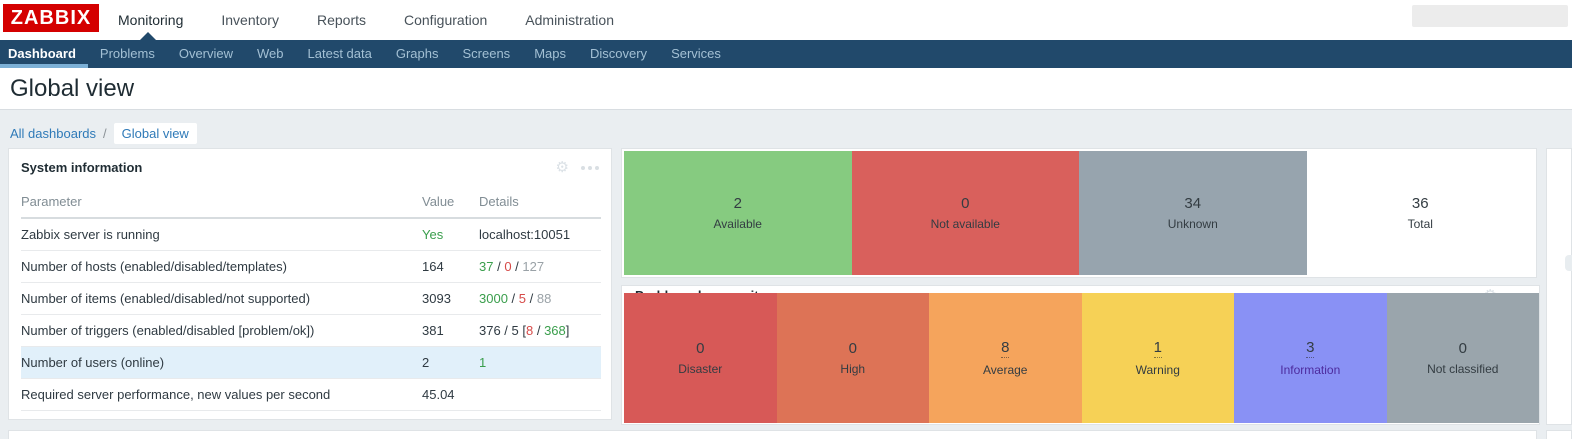 The height and width of the screenshot is (439, 1572). What do you see at coordinates (417, 53) in the screenshot?
I see `subnav-item-graphs: Graphs` at bounding box center [417, 53].